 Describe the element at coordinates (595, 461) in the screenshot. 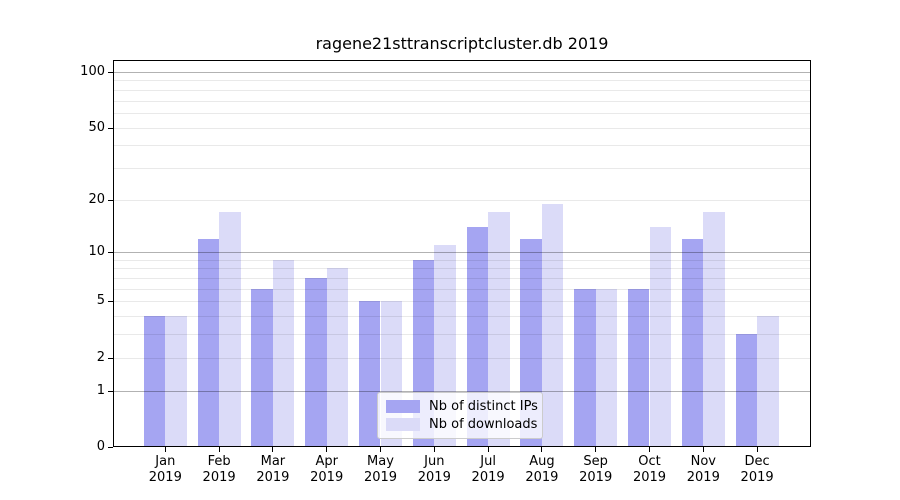

I see `x-tick-month: Sep` at that location.